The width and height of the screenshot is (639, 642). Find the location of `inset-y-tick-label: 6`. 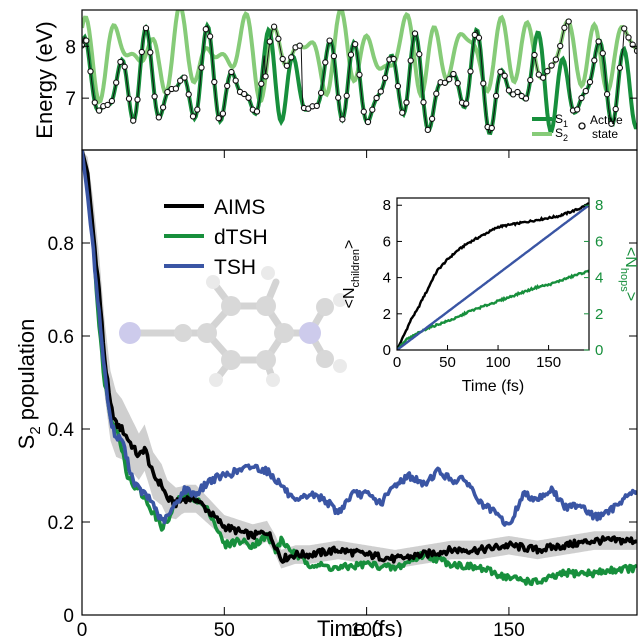

inset-y-tick-label: 6 is located at coordinates (387, 241).